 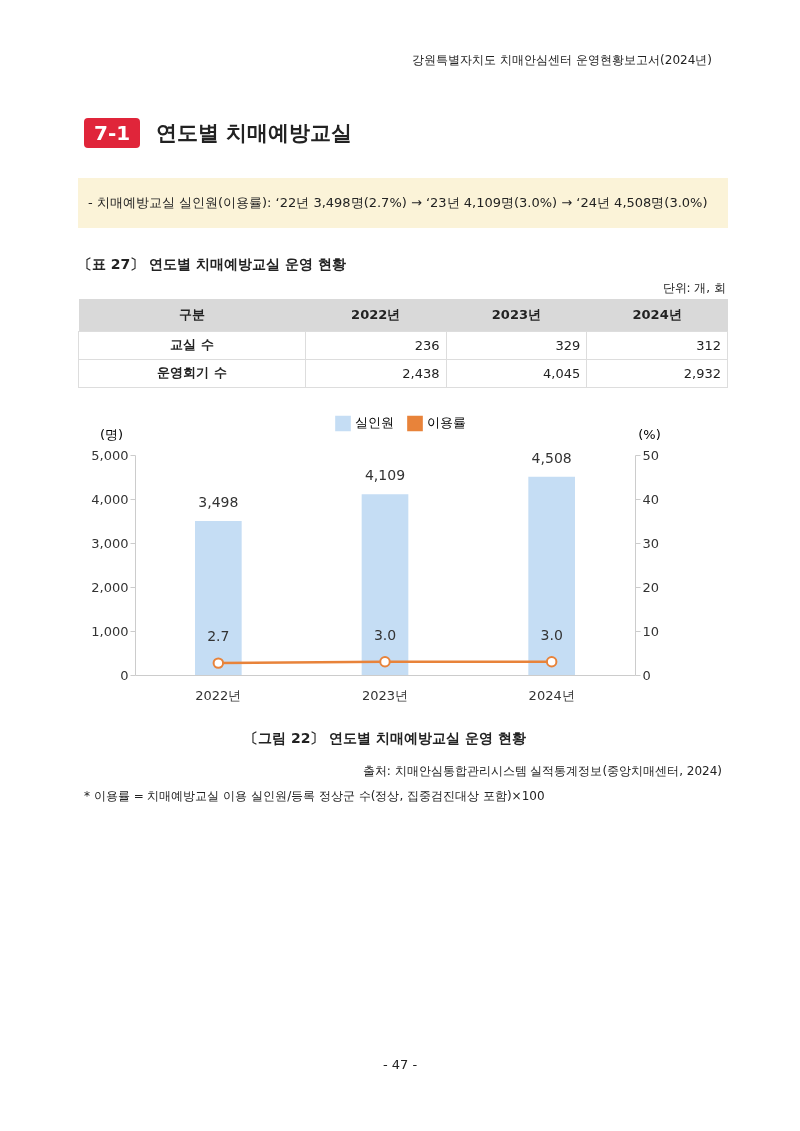 I want to click on y2-tick-label: 50, so click(x=651, y=455).